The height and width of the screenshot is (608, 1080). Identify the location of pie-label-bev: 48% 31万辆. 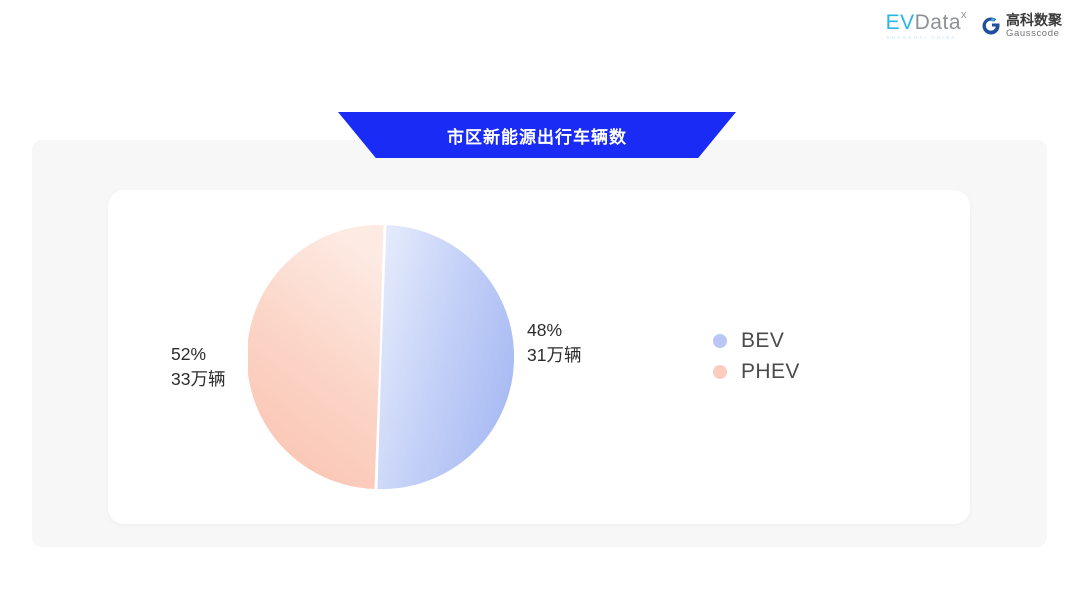
(554, 343).